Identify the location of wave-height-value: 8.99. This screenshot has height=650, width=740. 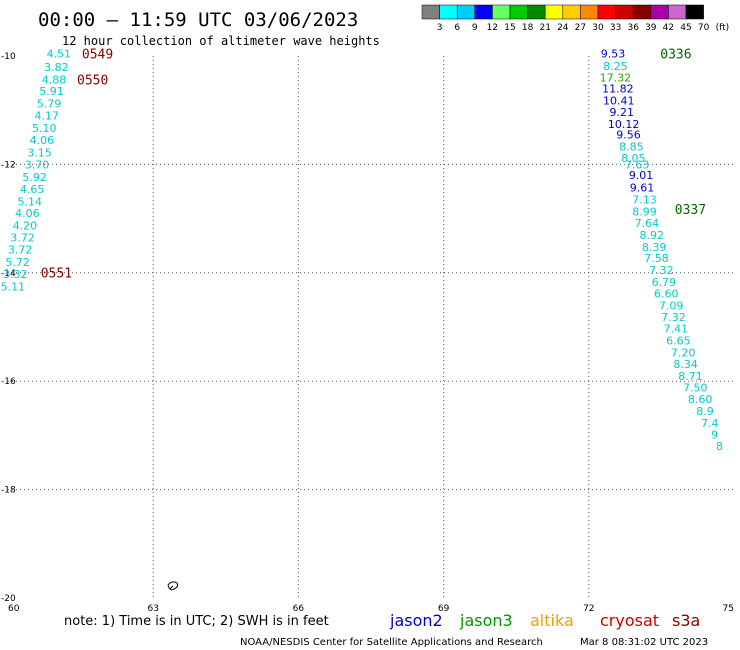
(644, 212).